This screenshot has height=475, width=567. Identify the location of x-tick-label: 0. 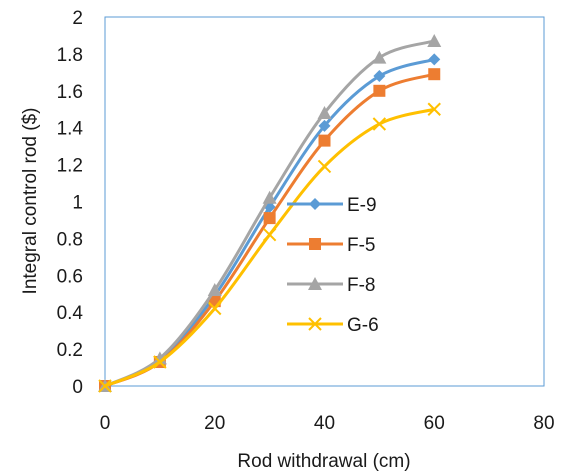
(105, 423).